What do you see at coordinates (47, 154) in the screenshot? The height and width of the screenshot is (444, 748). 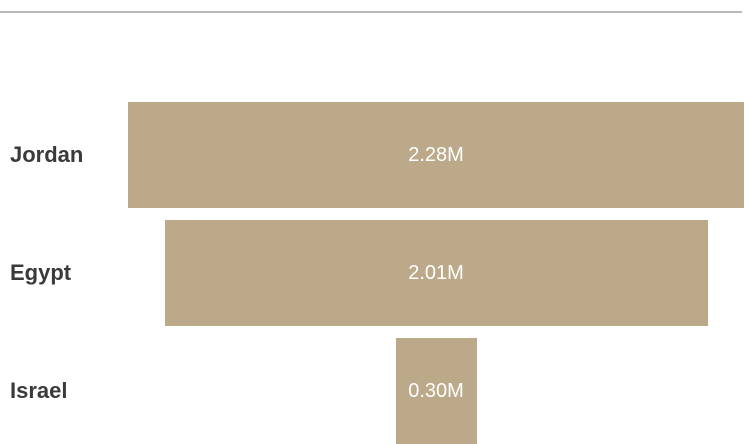 I see `category-label-jordan: Jordan` at bounding box center [47, 154].